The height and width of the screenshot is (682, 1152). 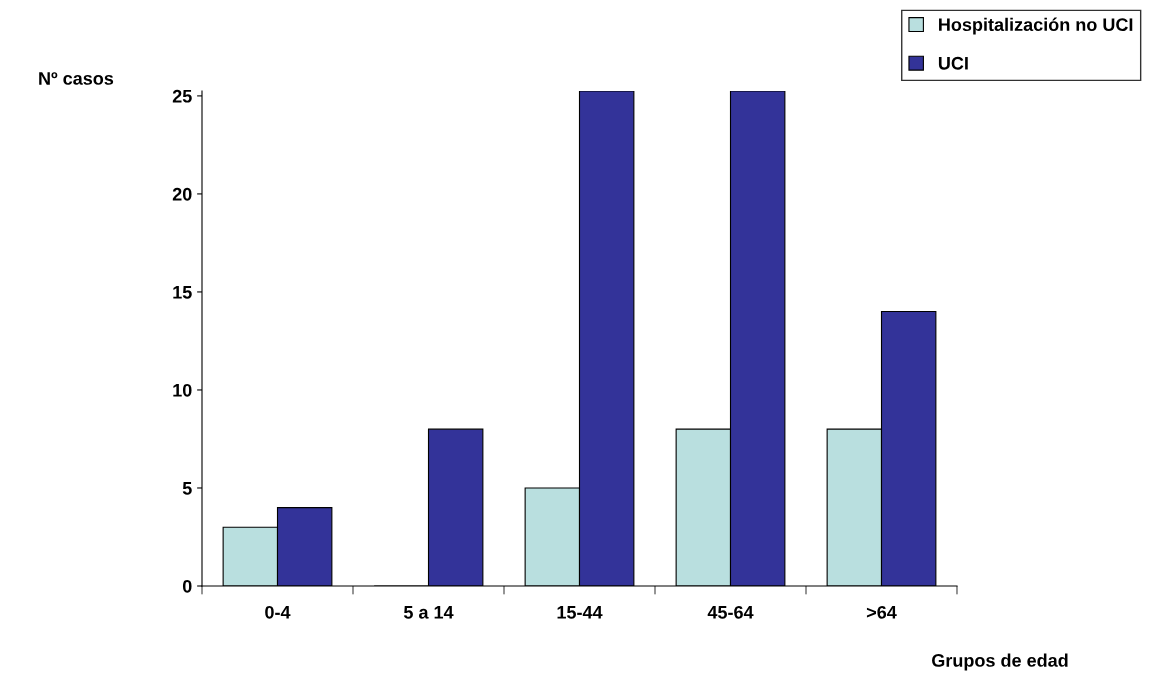 I want to click on y-tick-label: 15, so click(x=182, y=292).